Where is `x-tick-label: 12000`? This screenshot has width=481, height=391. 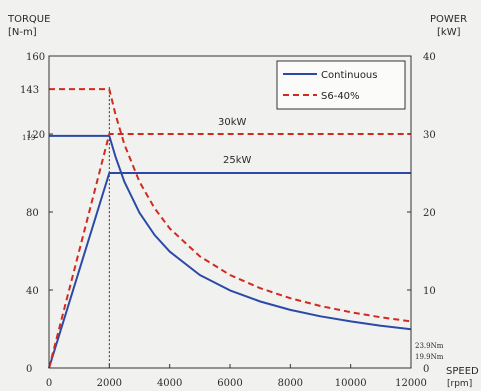 x-tick-label: 12000 is located at coordinates (411, 383).